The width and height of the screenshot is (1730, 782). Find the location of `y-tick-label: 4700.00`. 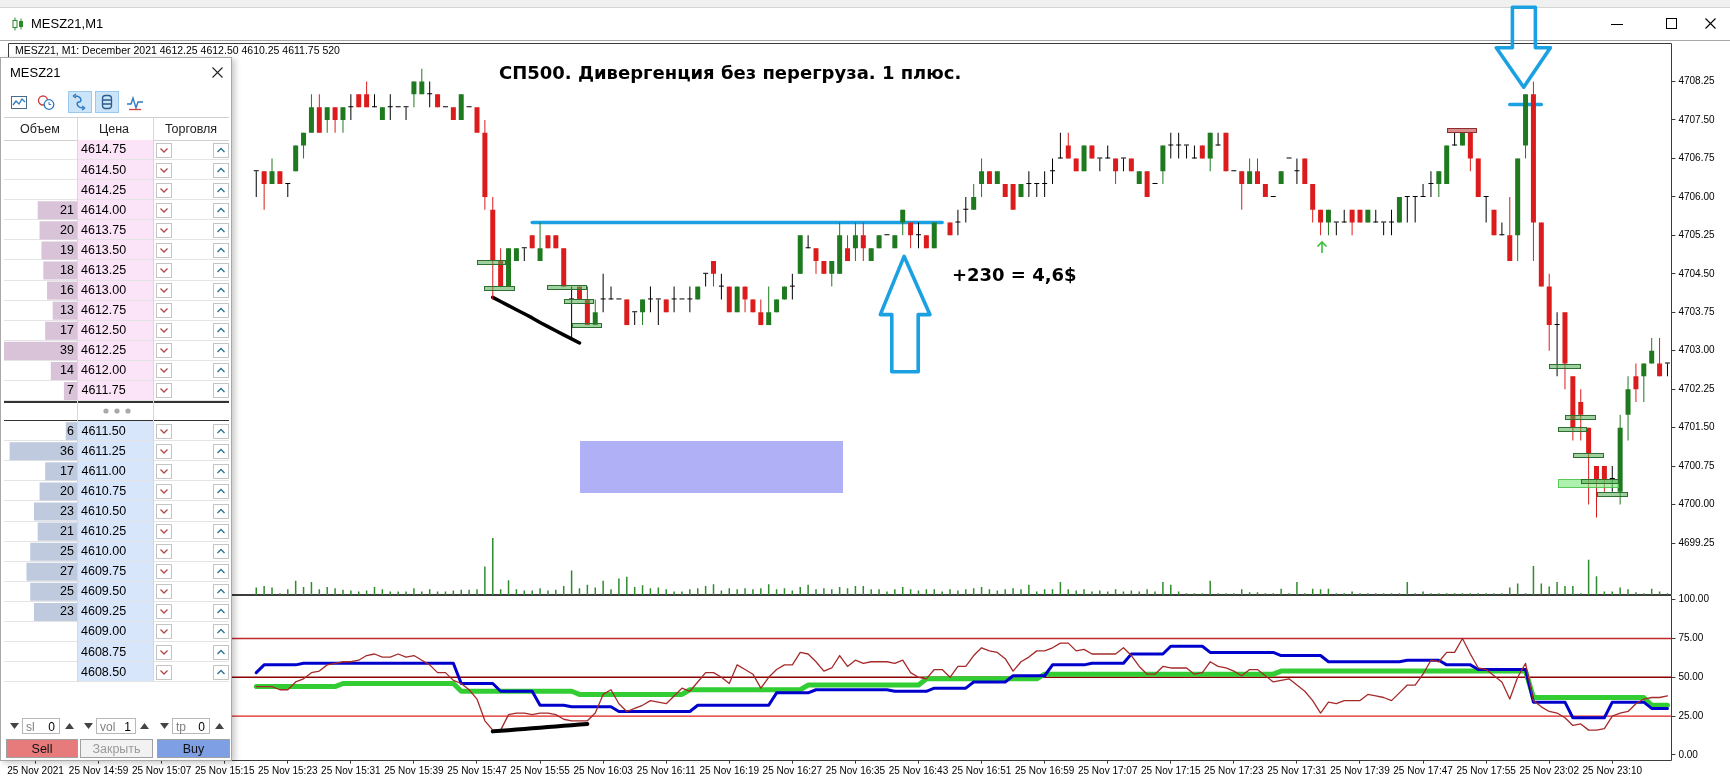

y-tick-label: 4700.00 is located at coordinates (1696, 504).